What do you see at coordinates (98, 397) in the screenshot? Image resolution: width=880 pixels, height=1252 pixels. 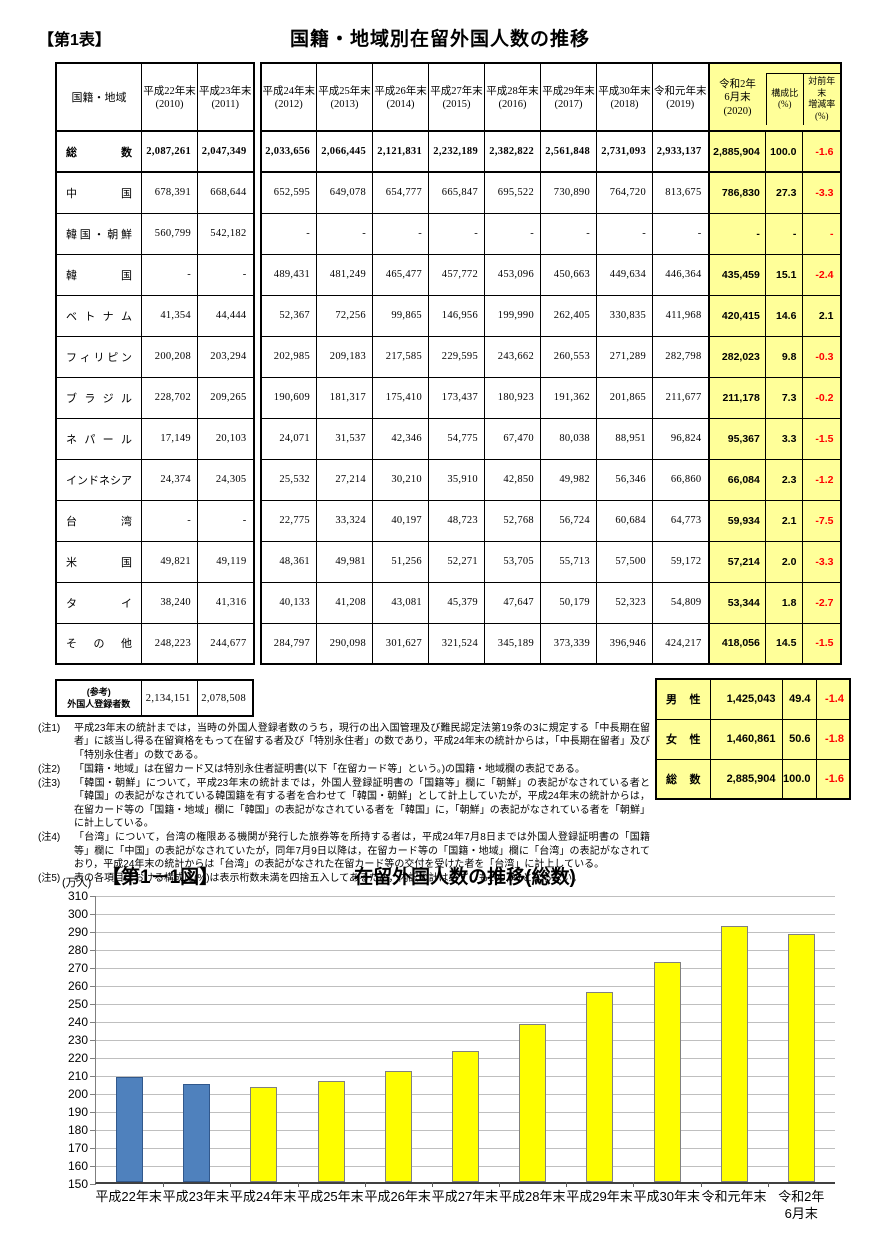 I see `region-name-cell: ブラジル` at bounding box center [98, 397].